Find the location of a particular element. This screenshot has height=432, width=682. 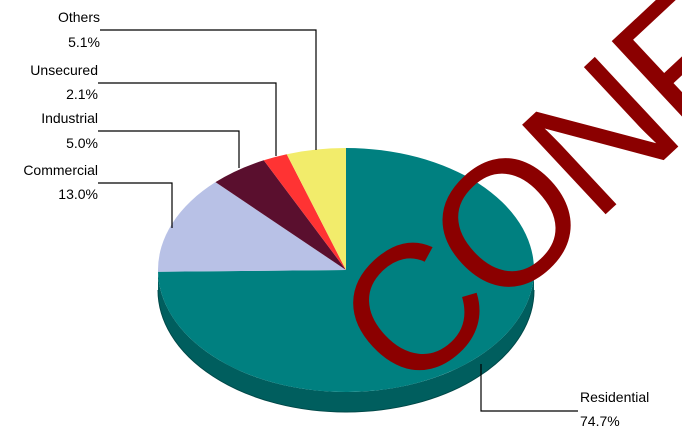

slice-value-others: 5.1% is located at coordinates (84, 42).